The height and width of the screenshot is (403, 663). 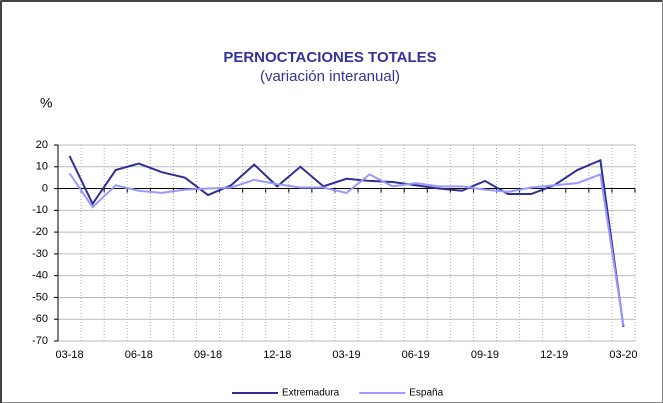 What do you see at coordinates (554, 355) in the screenshot?
I see `x-tick-label: 12-19` at bounding box center [554, 355].